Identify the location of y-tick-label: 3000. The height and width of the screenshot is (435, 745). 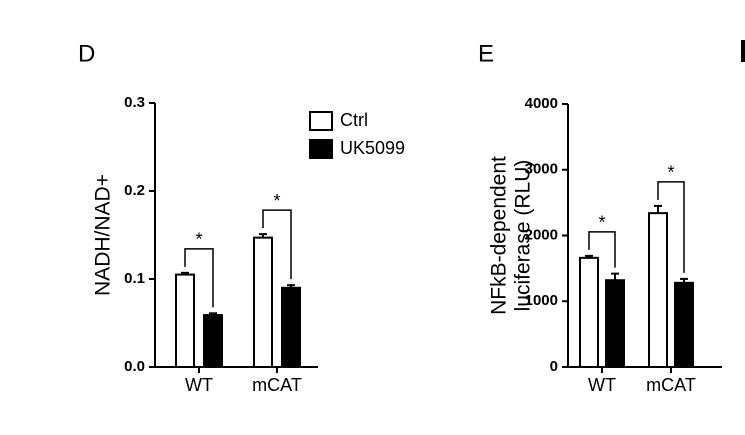
(541, 169).